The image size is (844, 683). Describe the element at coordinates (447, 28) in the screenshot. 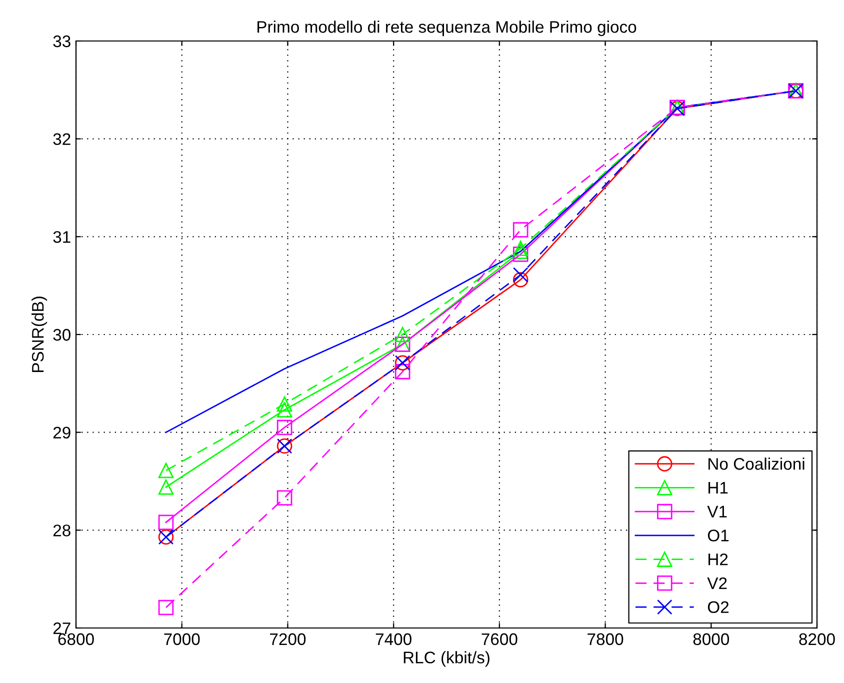

I see `chart-title: Primo modello di rete sequenza Mobile Primo gioco` at that location.